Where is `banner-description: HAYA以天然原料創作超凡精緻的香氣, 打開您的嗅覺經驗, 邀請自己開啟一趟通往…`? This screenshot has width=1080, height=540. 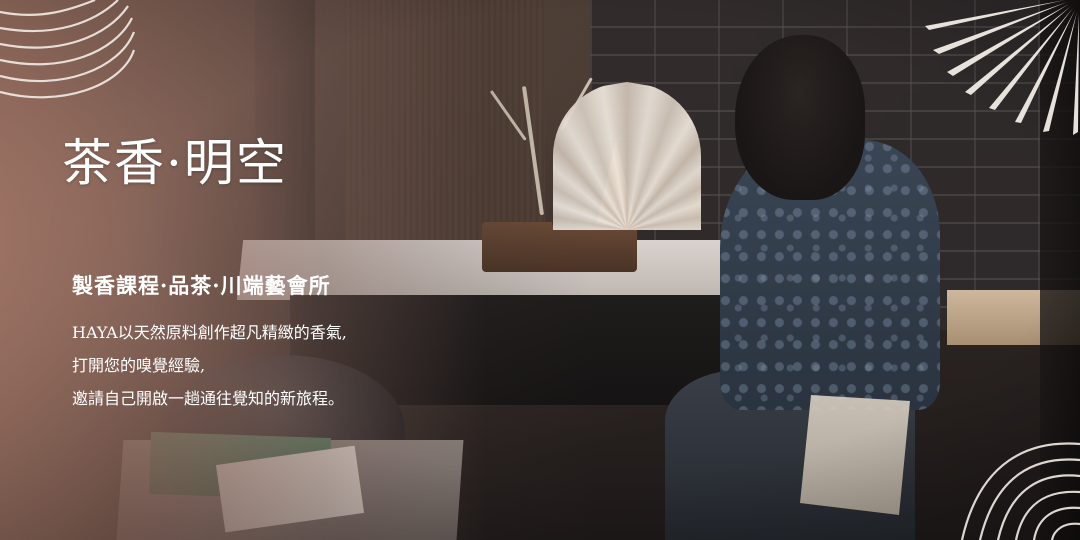 banner-description: HAYA以天然原料創作超凡精緻的香氣, 打開您的嗅覺經驗, 邀請自己開啟一趟通往… is located at coordinates (209, 369).